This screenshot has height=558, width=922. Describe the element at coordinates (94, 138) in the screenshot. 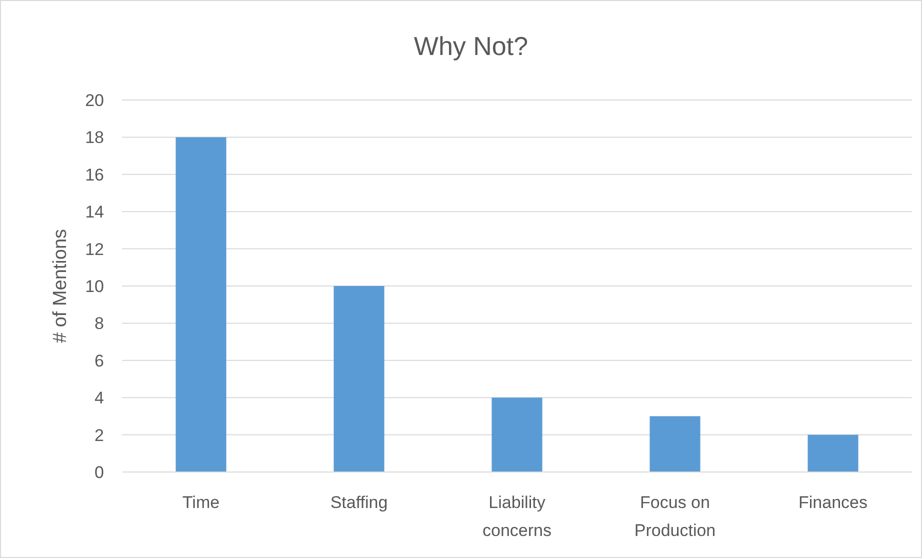

I see `y-tick-label: 18` at that location.